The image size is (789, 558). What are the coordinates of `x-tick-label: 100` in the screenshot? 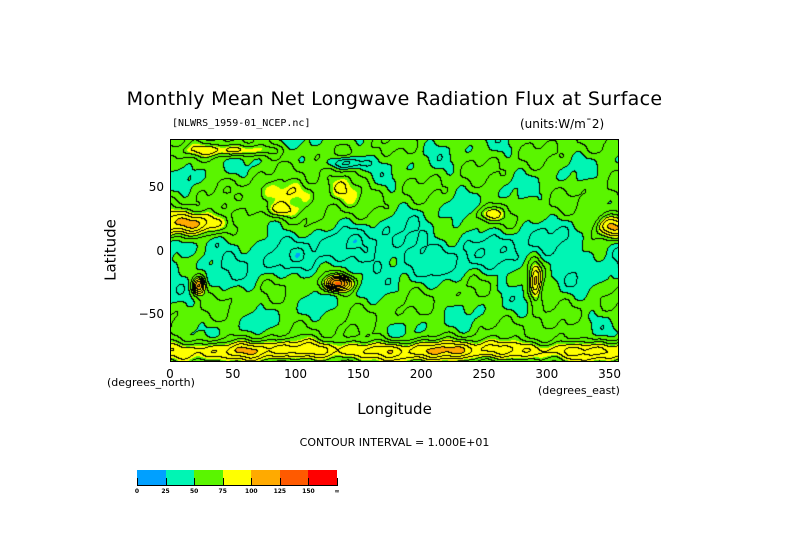 It's located at (296, 374).